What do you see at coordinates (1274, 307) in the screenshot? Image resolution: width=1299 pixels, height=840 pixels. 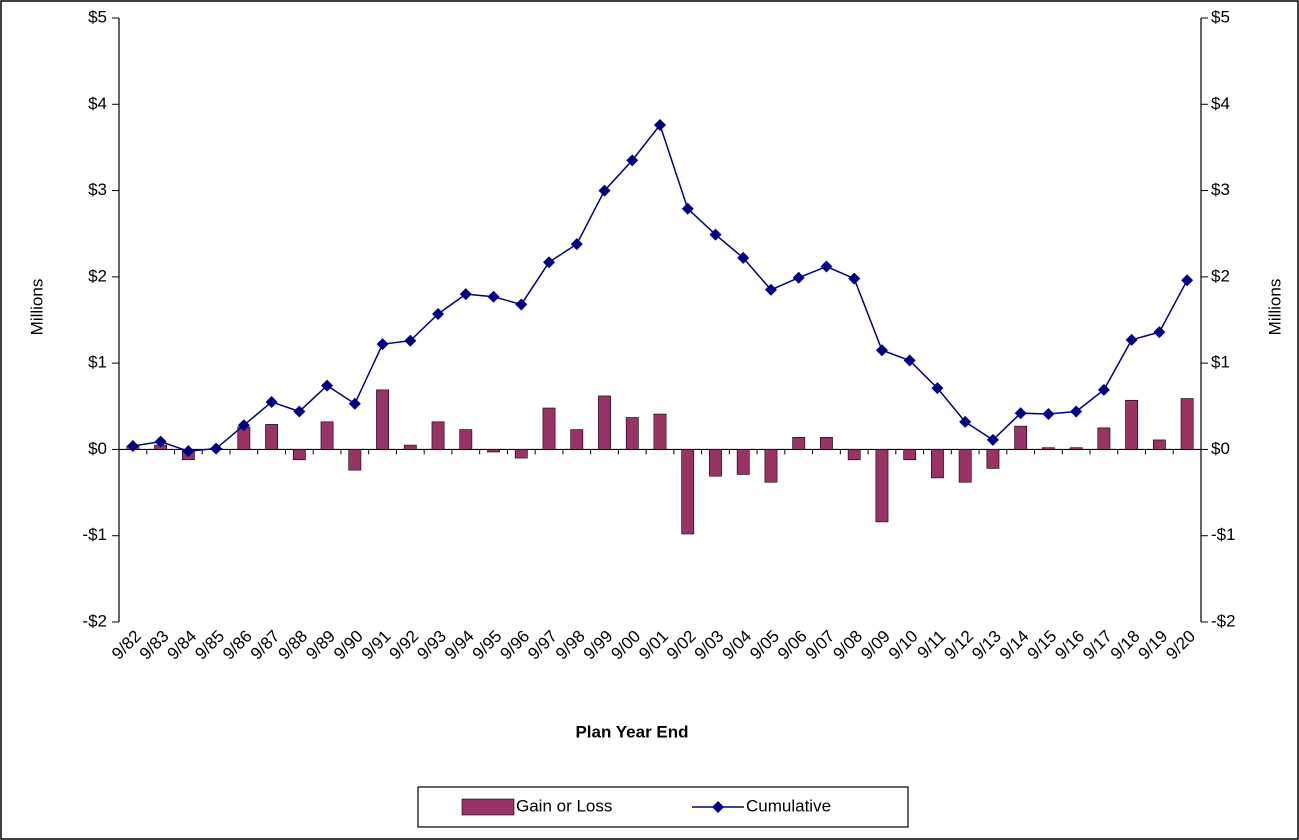 I see `y2-axis-label: Millions` at bounding box center [1274, 307].